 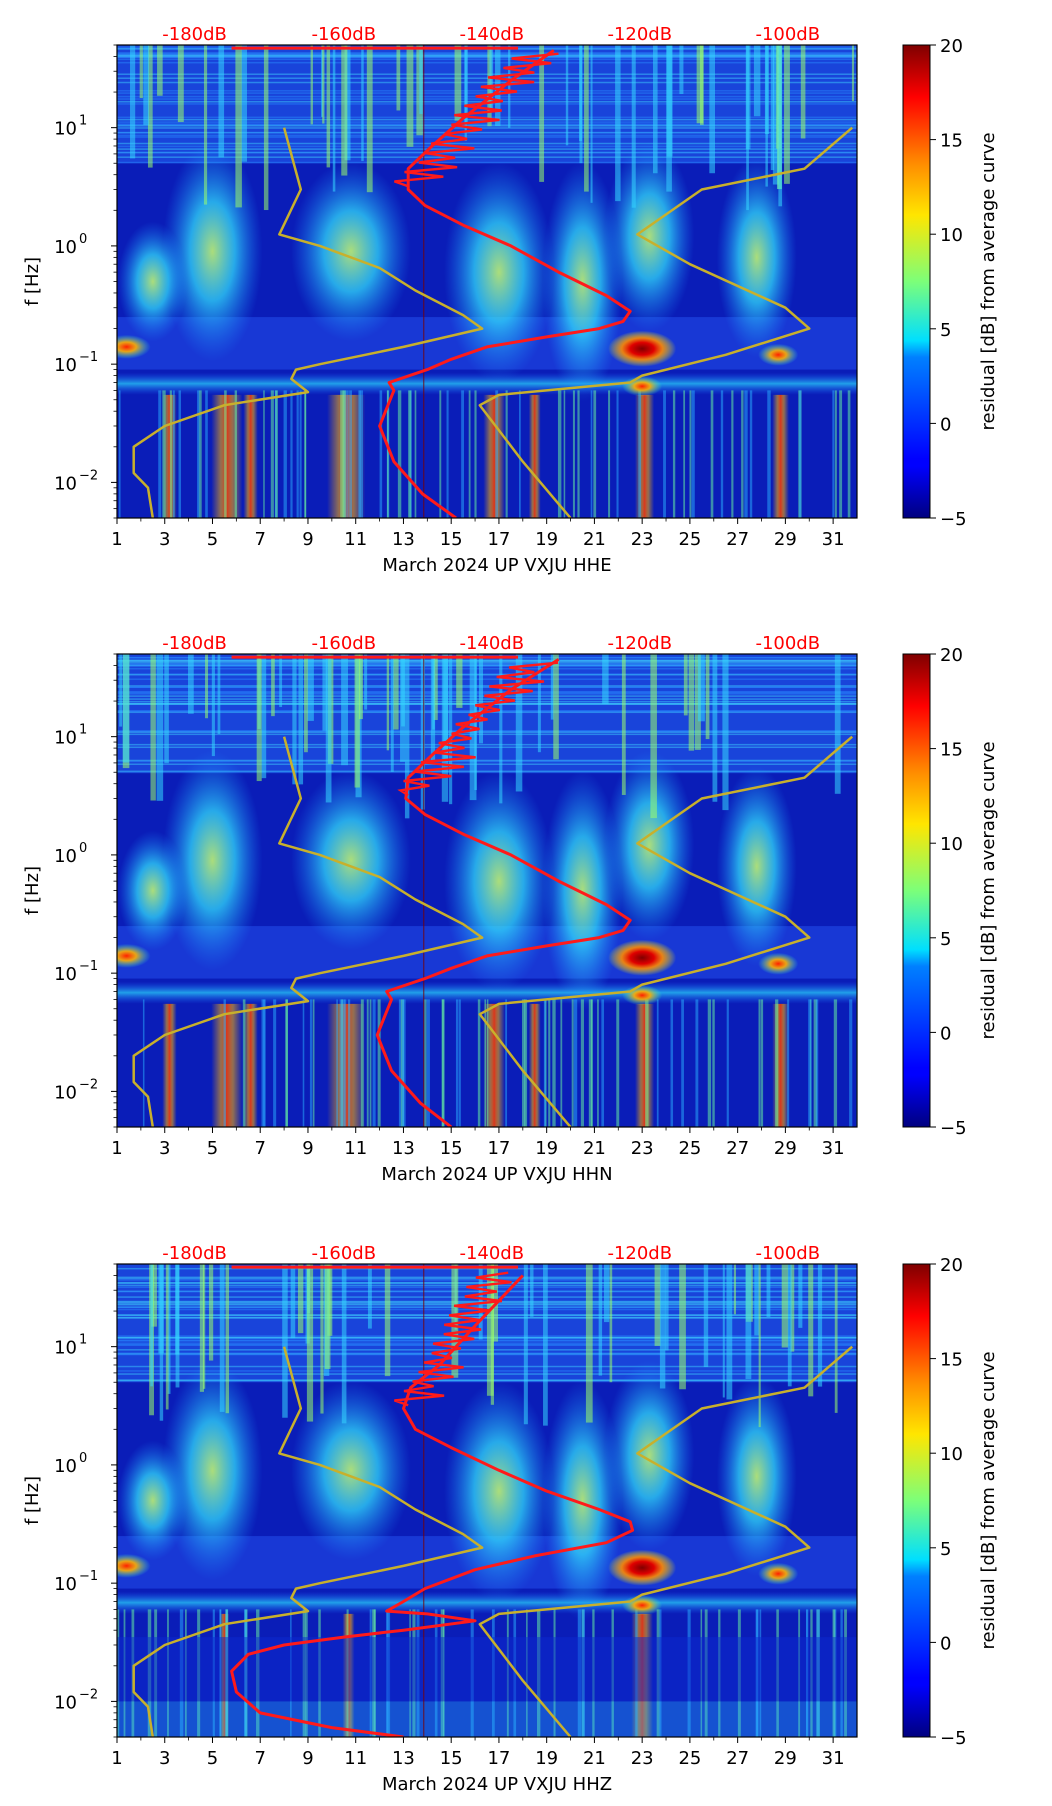 What do you see at coordinates (83, 1340) in the screenshot?
I see `y-tick-exponent: 1` at bounding box center [83, 1340].